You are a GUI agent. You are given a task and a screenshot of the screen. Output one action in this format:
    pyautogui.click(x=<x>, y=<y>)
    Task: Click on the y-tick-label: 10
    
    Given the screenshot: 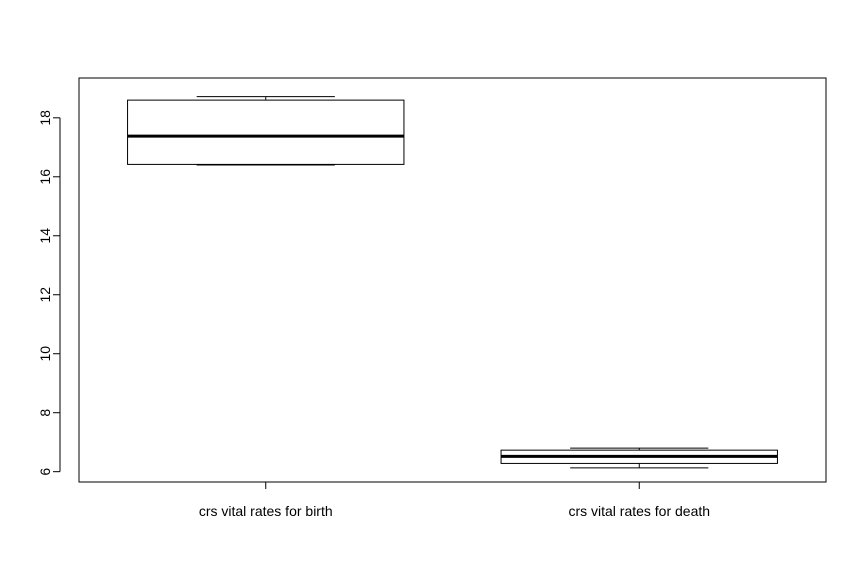 What is the action you would take?
    pyautogui.click(x=45, y=354)
    